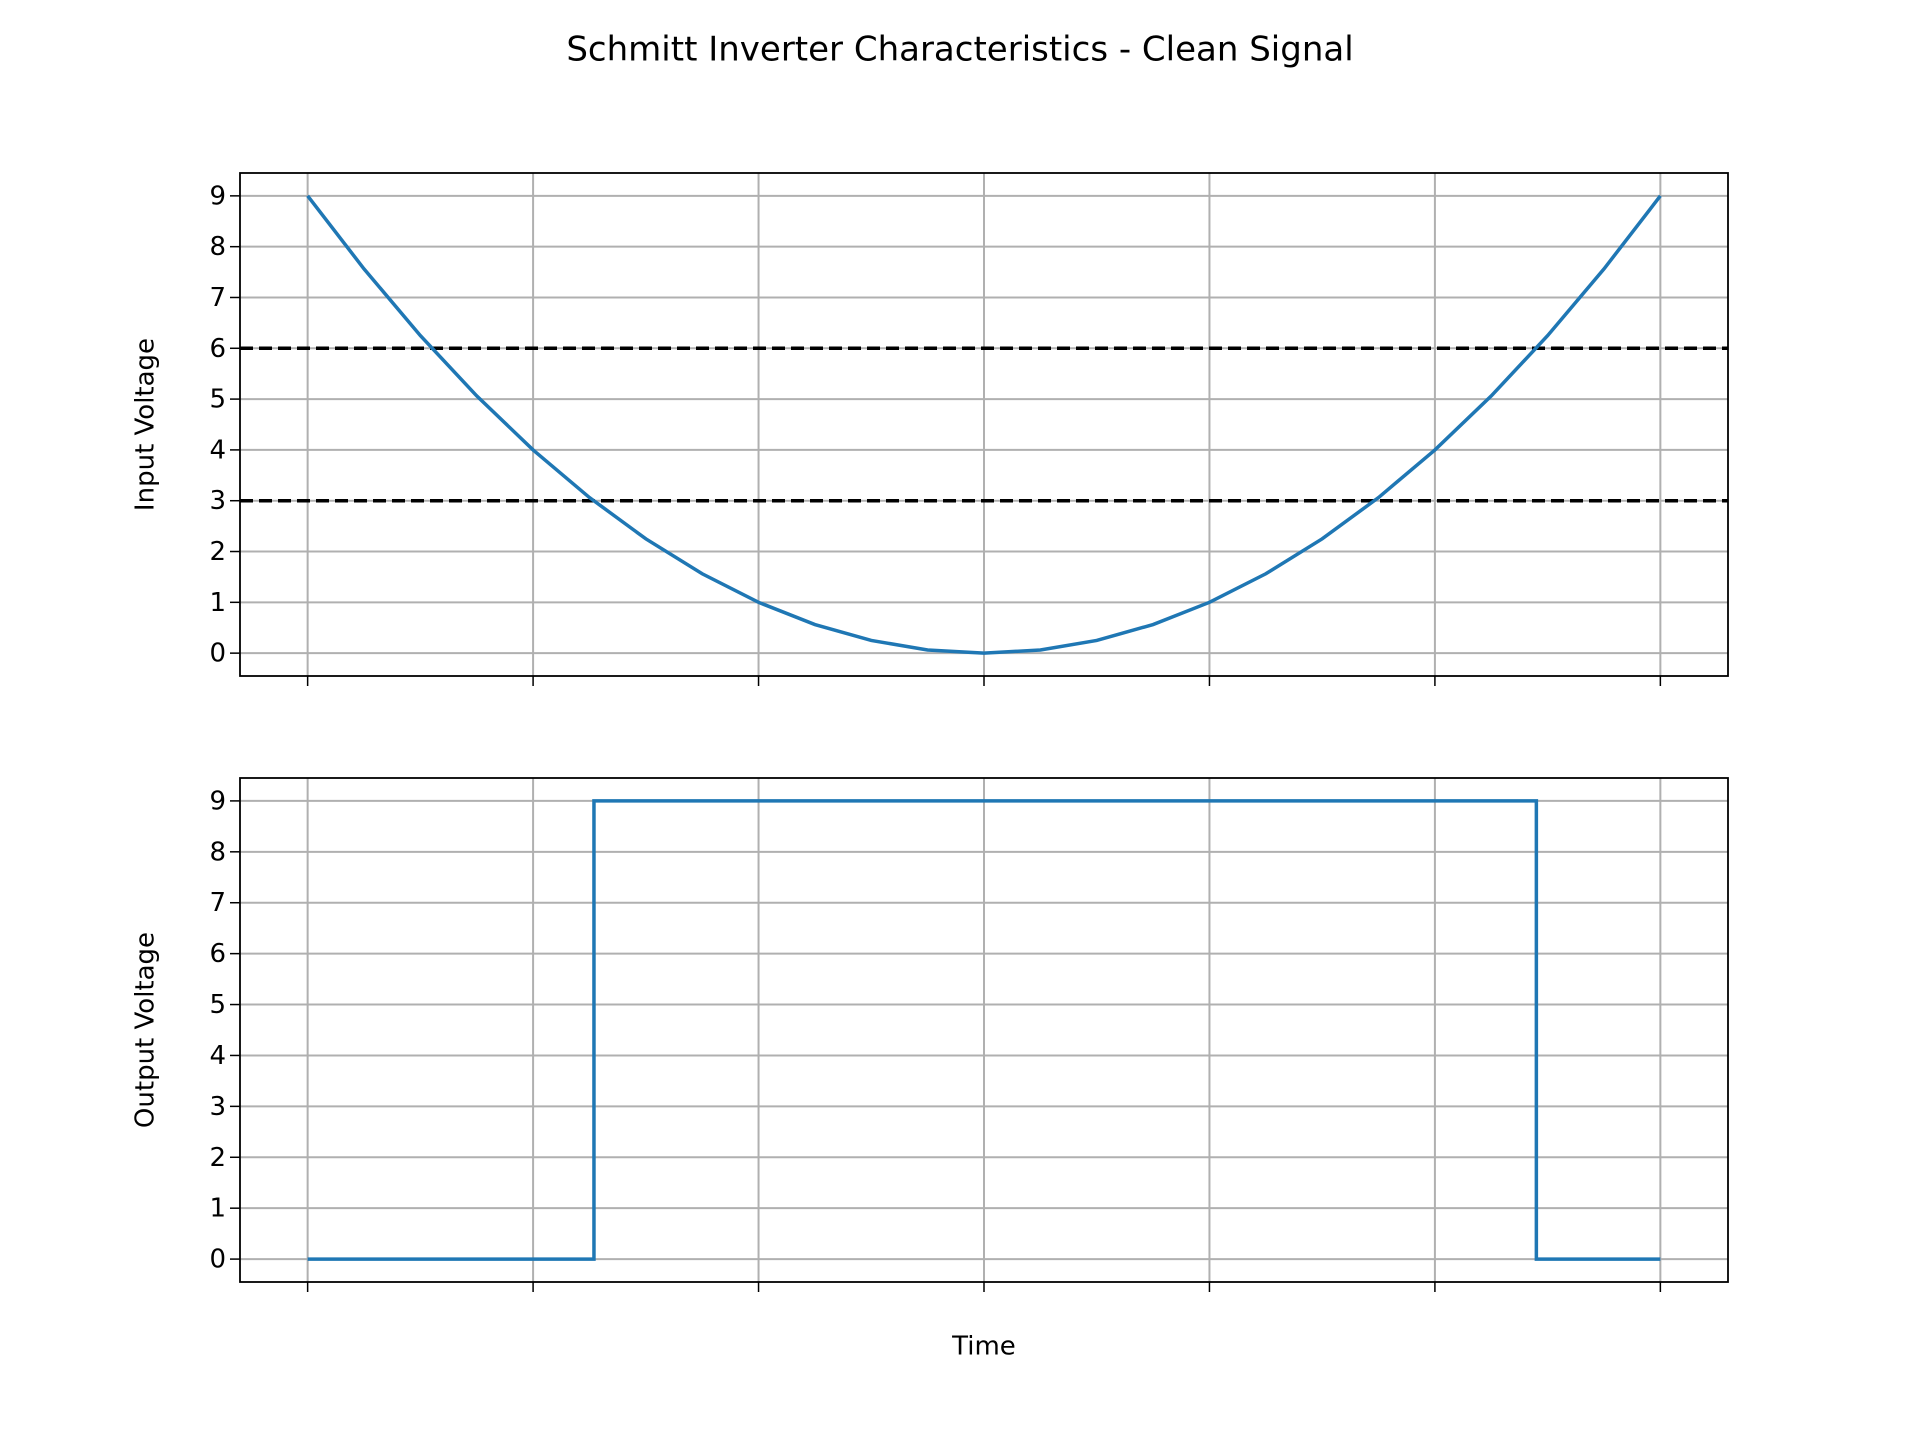 This screenshot has width=1920, height=1440. What do you see at coordinates (146, 1030) in the screenshot?
I see `y-axis-label: Output Voltage` at bounding box center [146, 1030].